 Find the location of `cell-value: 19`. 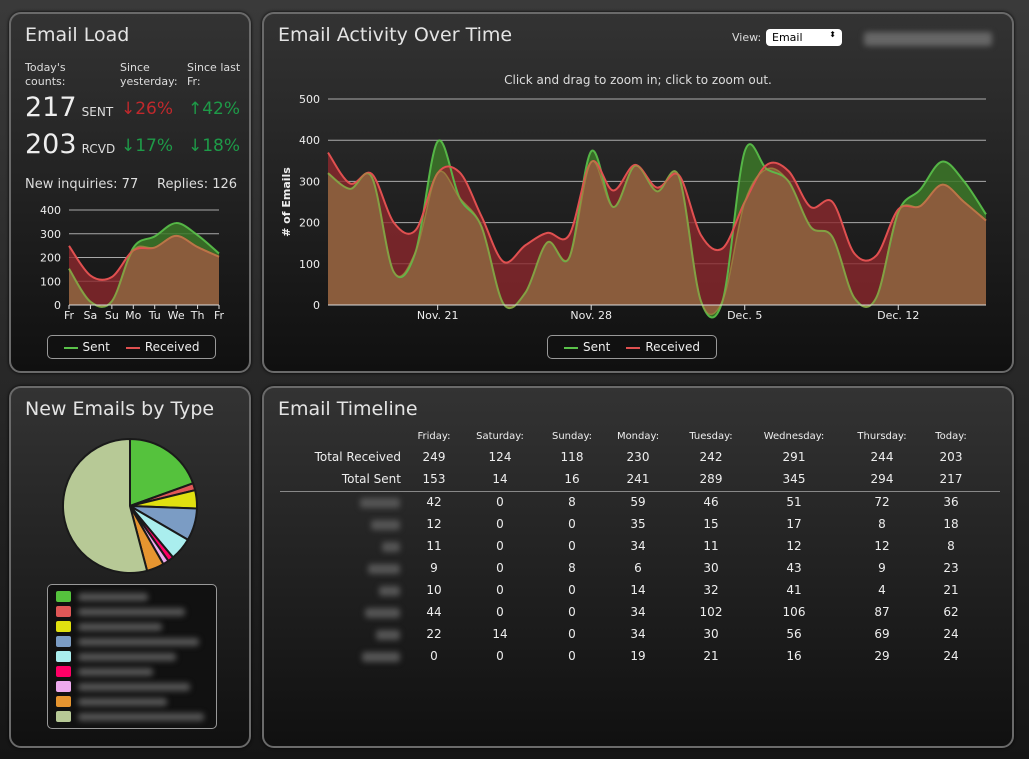

cell-value: 19 is located at coordinates (638, 656).